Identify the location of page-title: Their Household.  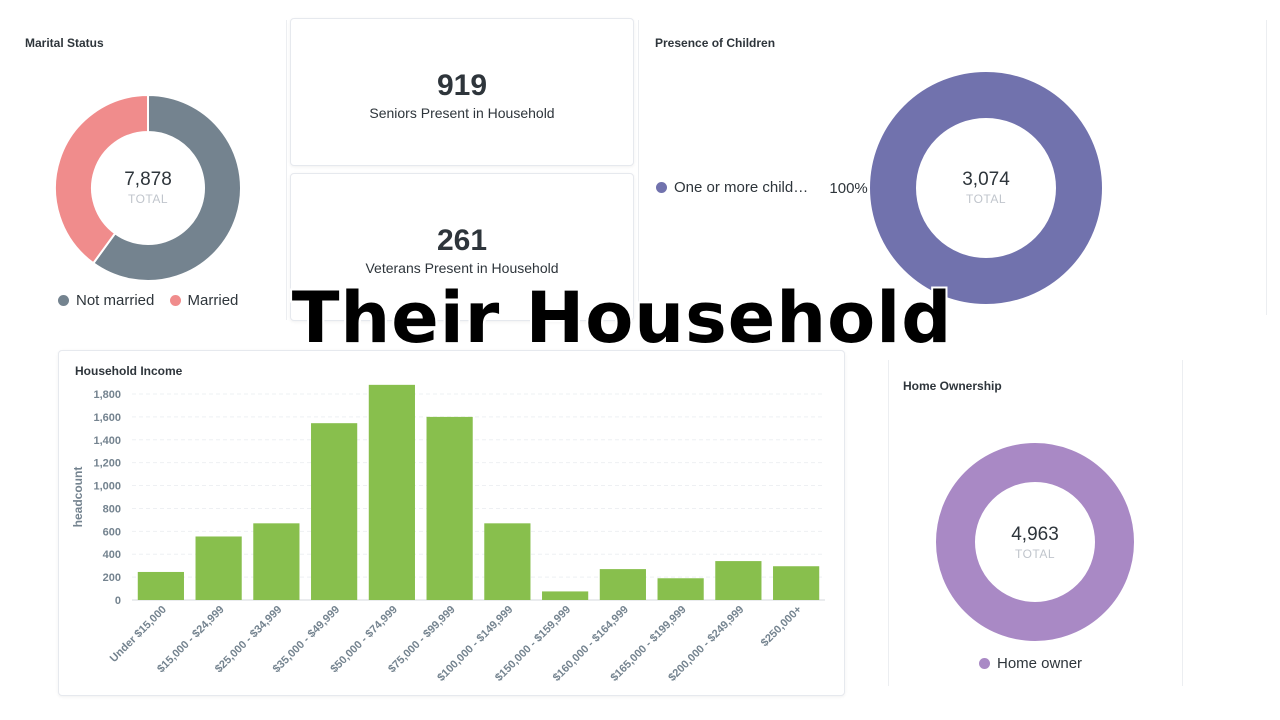
(622, 318).